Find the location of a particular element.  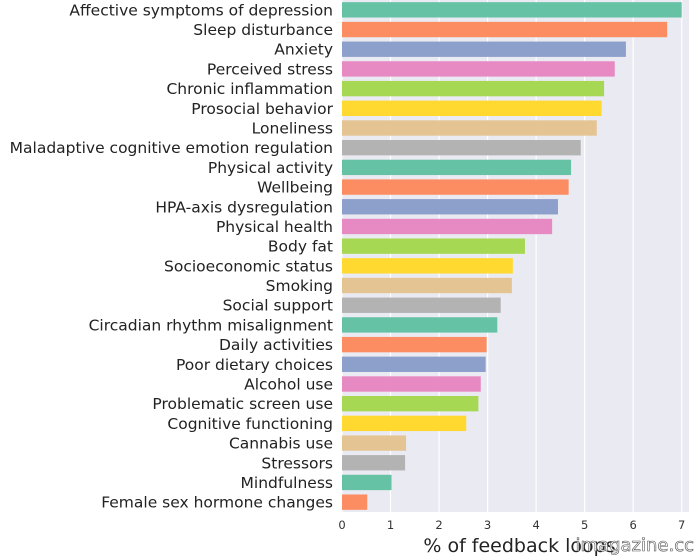

category-label: Alcohol use is located at coordinates (288, 385).